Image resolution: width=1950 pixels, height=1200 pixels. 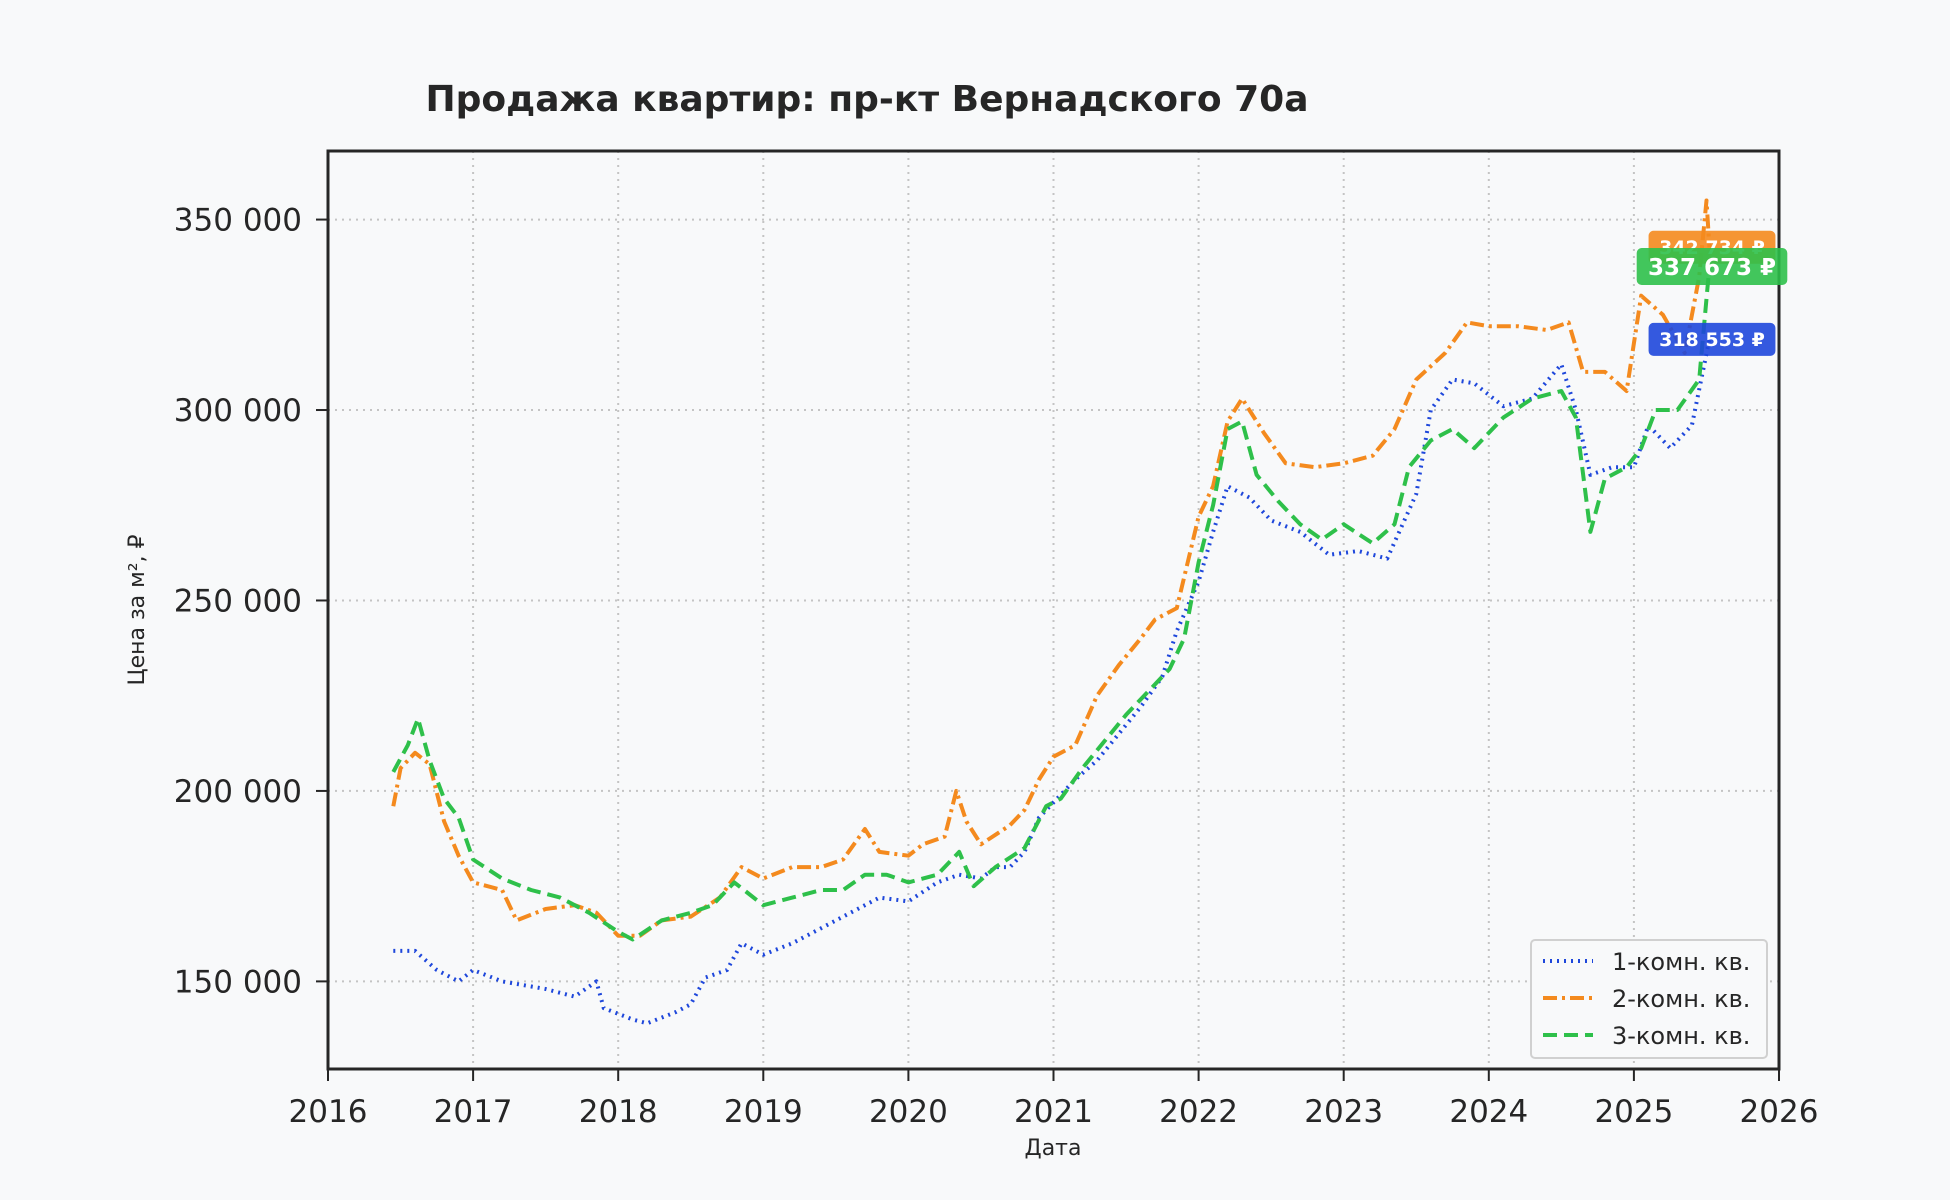 What do you see at coordinates (137, 609) in the screenshot?
I see `y-axis-label: Цена за м², ₽` at bounding box center [137, 609].